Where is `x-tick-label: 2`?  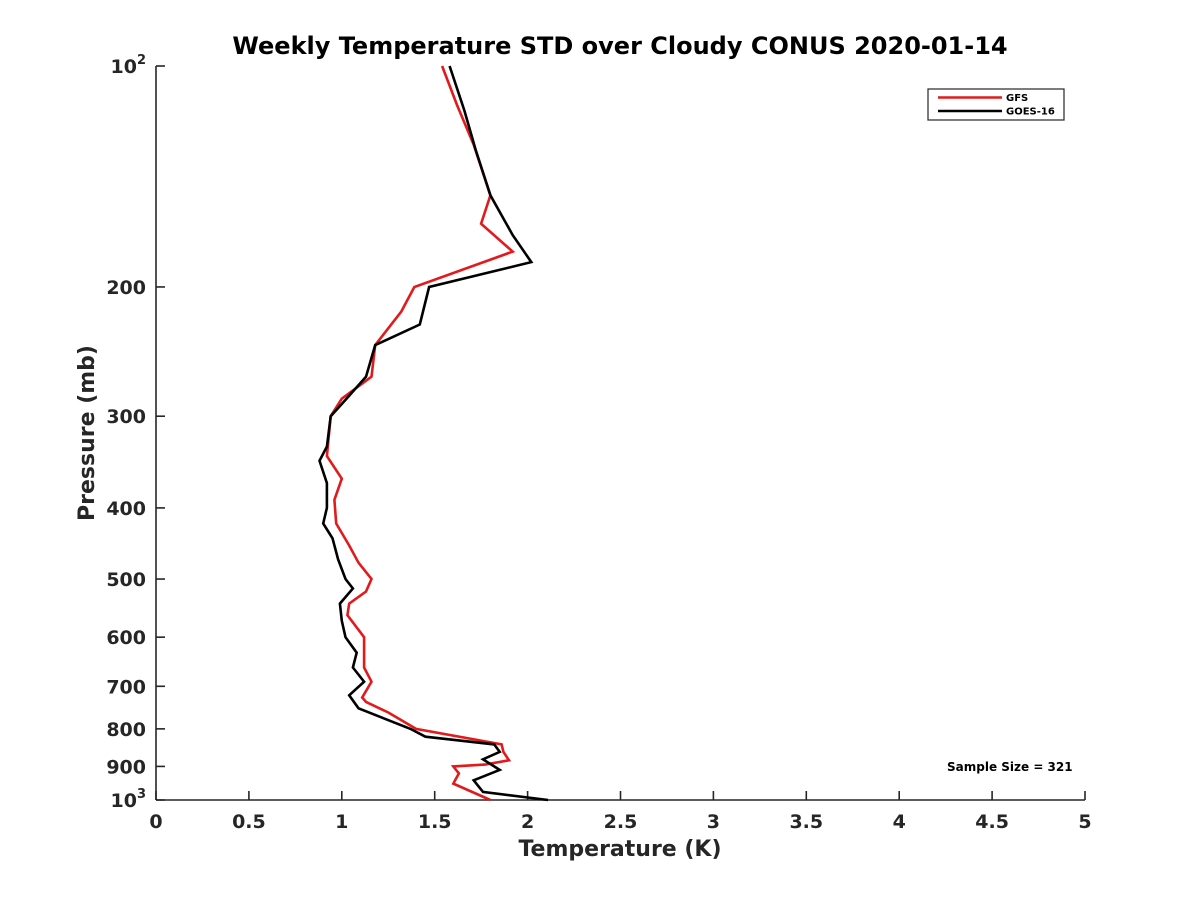
x-tick-label: 2 is located at coordinates (527, 822).